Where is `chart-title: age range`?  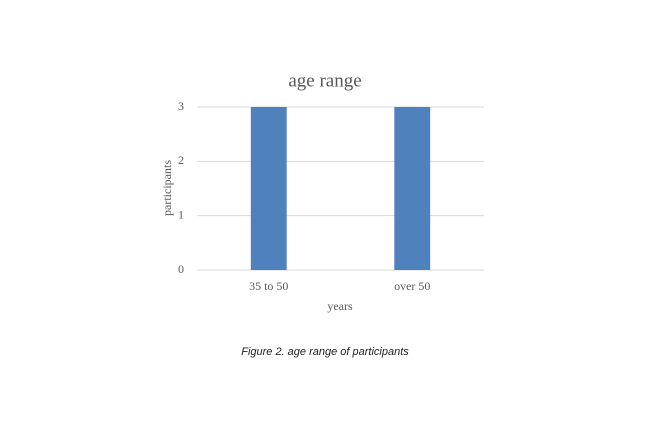
chart-title: age range is located at coordinates (324, 80).